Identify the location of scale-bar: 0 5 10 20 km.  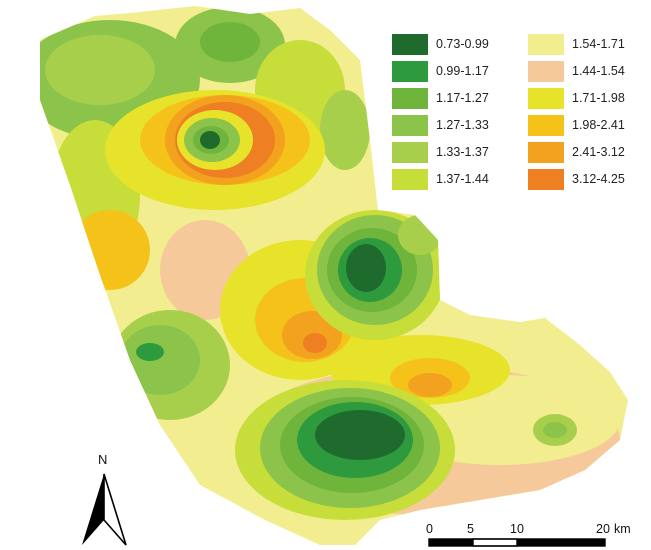
(536, 535).